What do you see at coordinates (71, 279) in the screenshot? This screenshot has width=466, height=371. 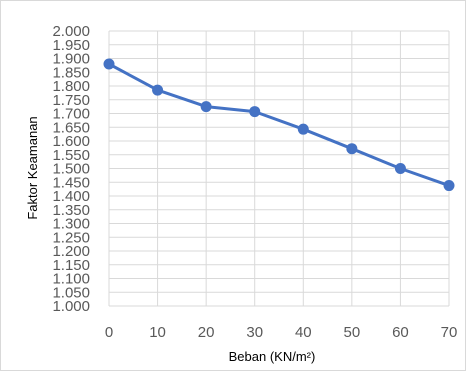 I see `y-tick-label: 1.100` at bounding box center [71, 279].